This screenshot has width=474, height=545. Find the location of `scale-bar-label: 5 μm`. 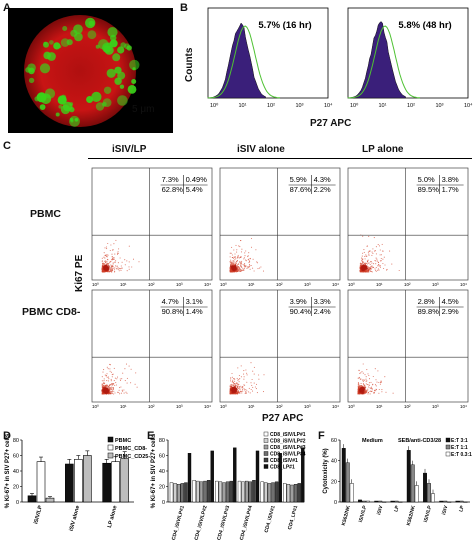

scale-bar-label: 5 μm is located at coordinates (143, 109).